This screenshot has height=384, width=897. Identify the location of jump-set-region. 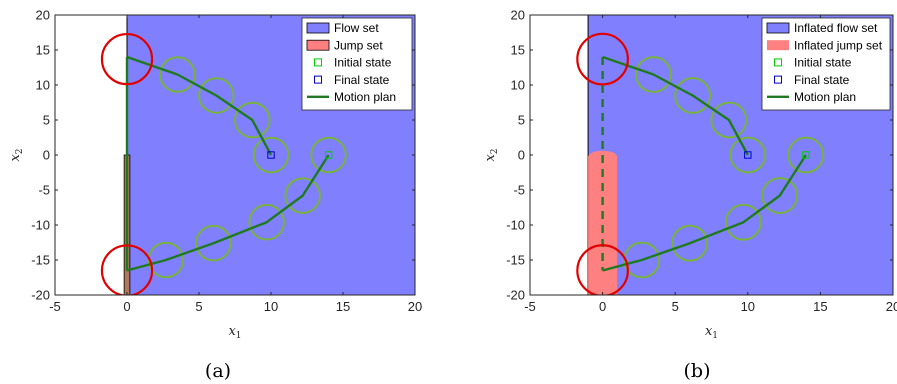
(603, 222).